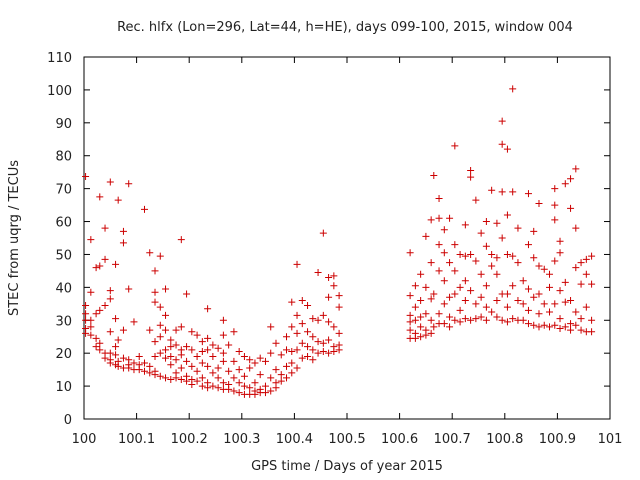 This screenshot has height=480, width=640. I want to click on y-tick-label: 0, so click(68, 420).